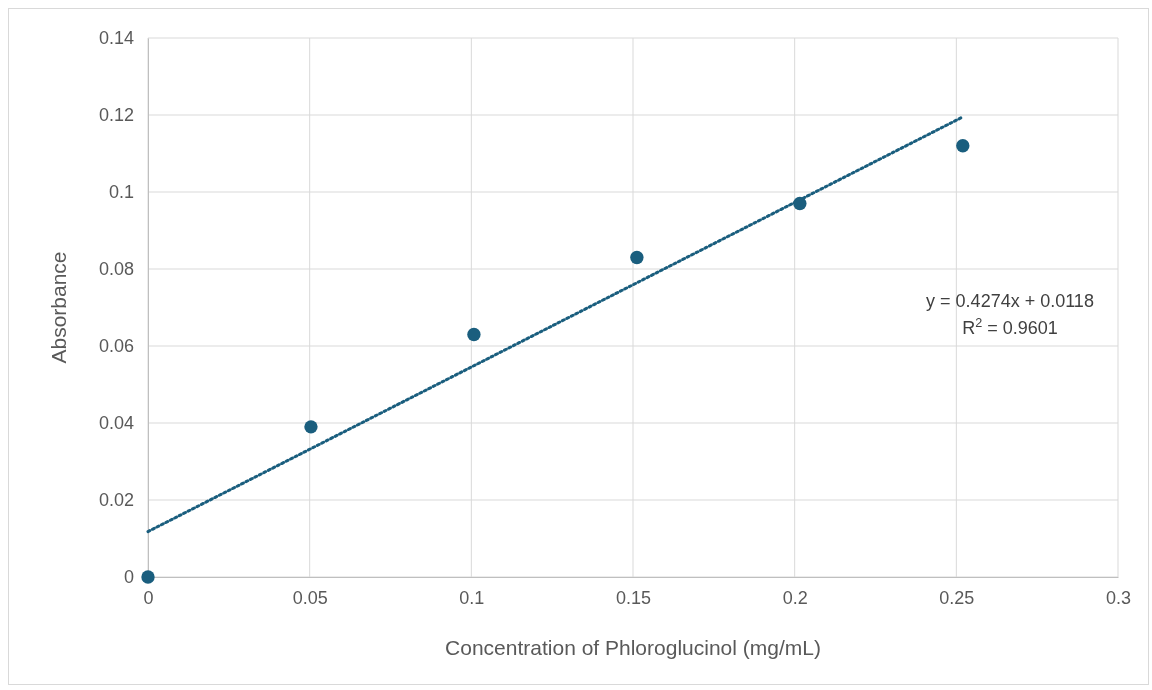 The image size is (1152, 690). Describe the element at coordinates (128, 577) in the screenshot. I see `y-tick-label: 0` at that location.